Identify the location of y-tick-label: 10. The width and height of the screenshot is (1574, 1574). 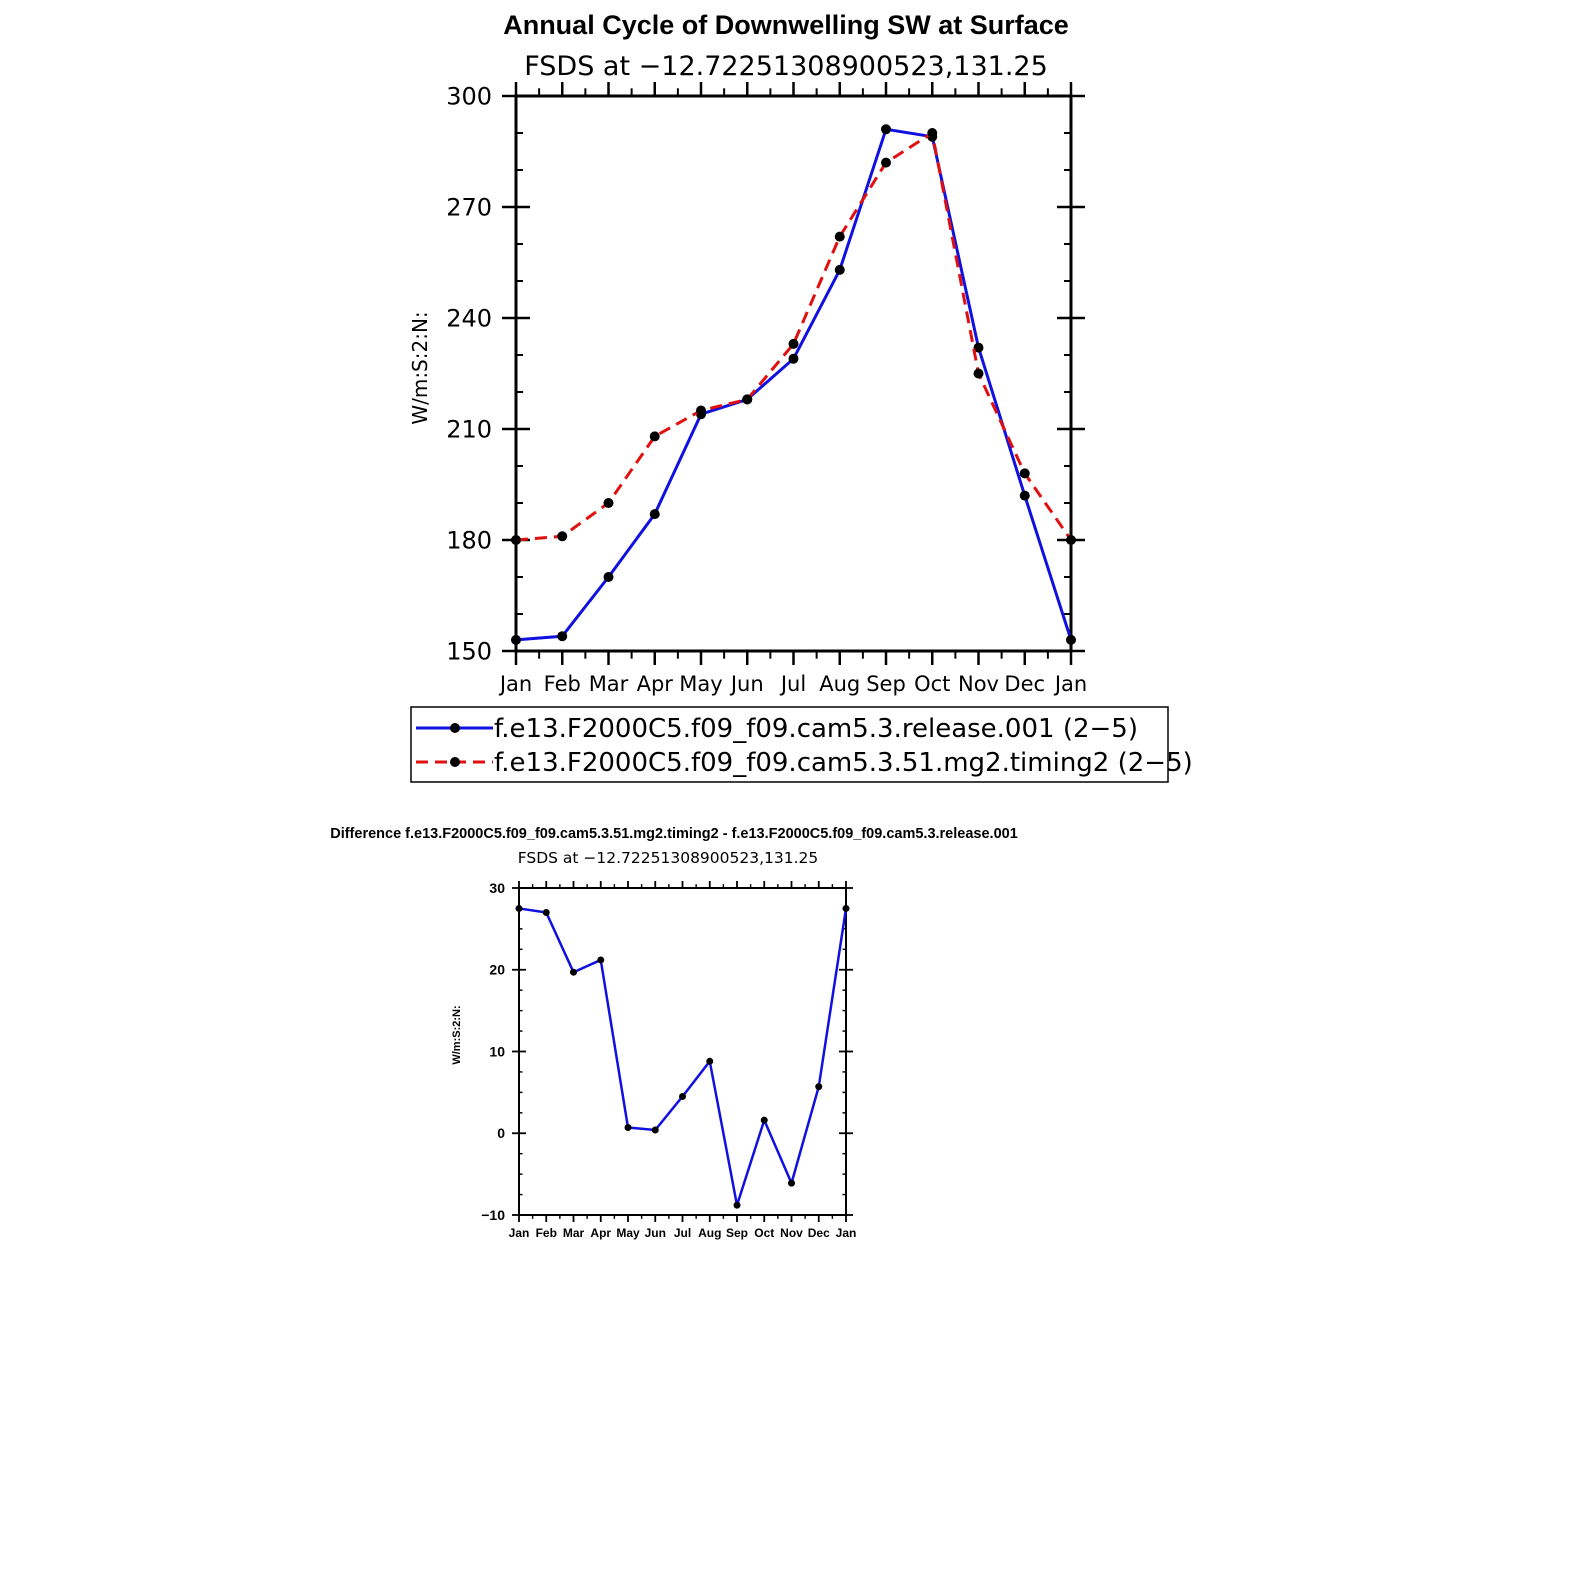
(497, 1051).